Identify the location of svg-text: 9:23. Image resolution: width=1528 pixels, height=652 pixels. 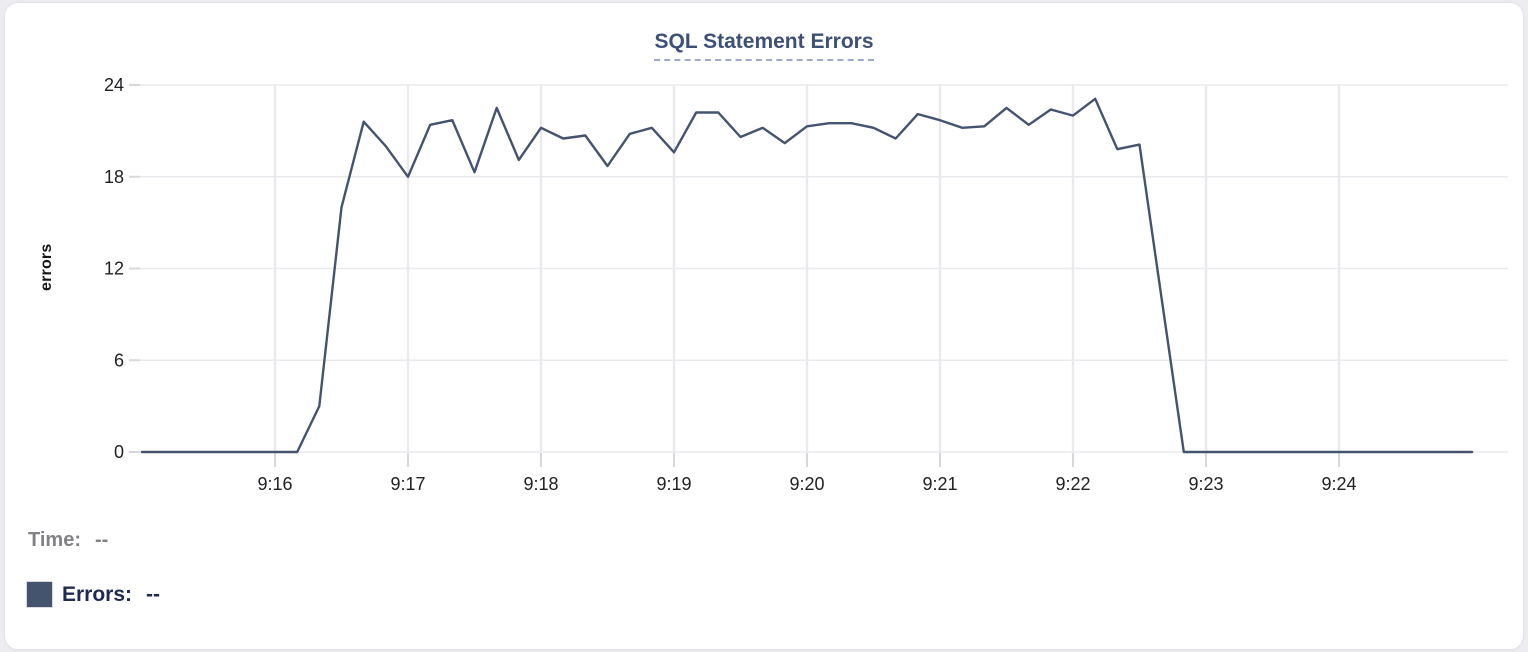
(1205, 484).